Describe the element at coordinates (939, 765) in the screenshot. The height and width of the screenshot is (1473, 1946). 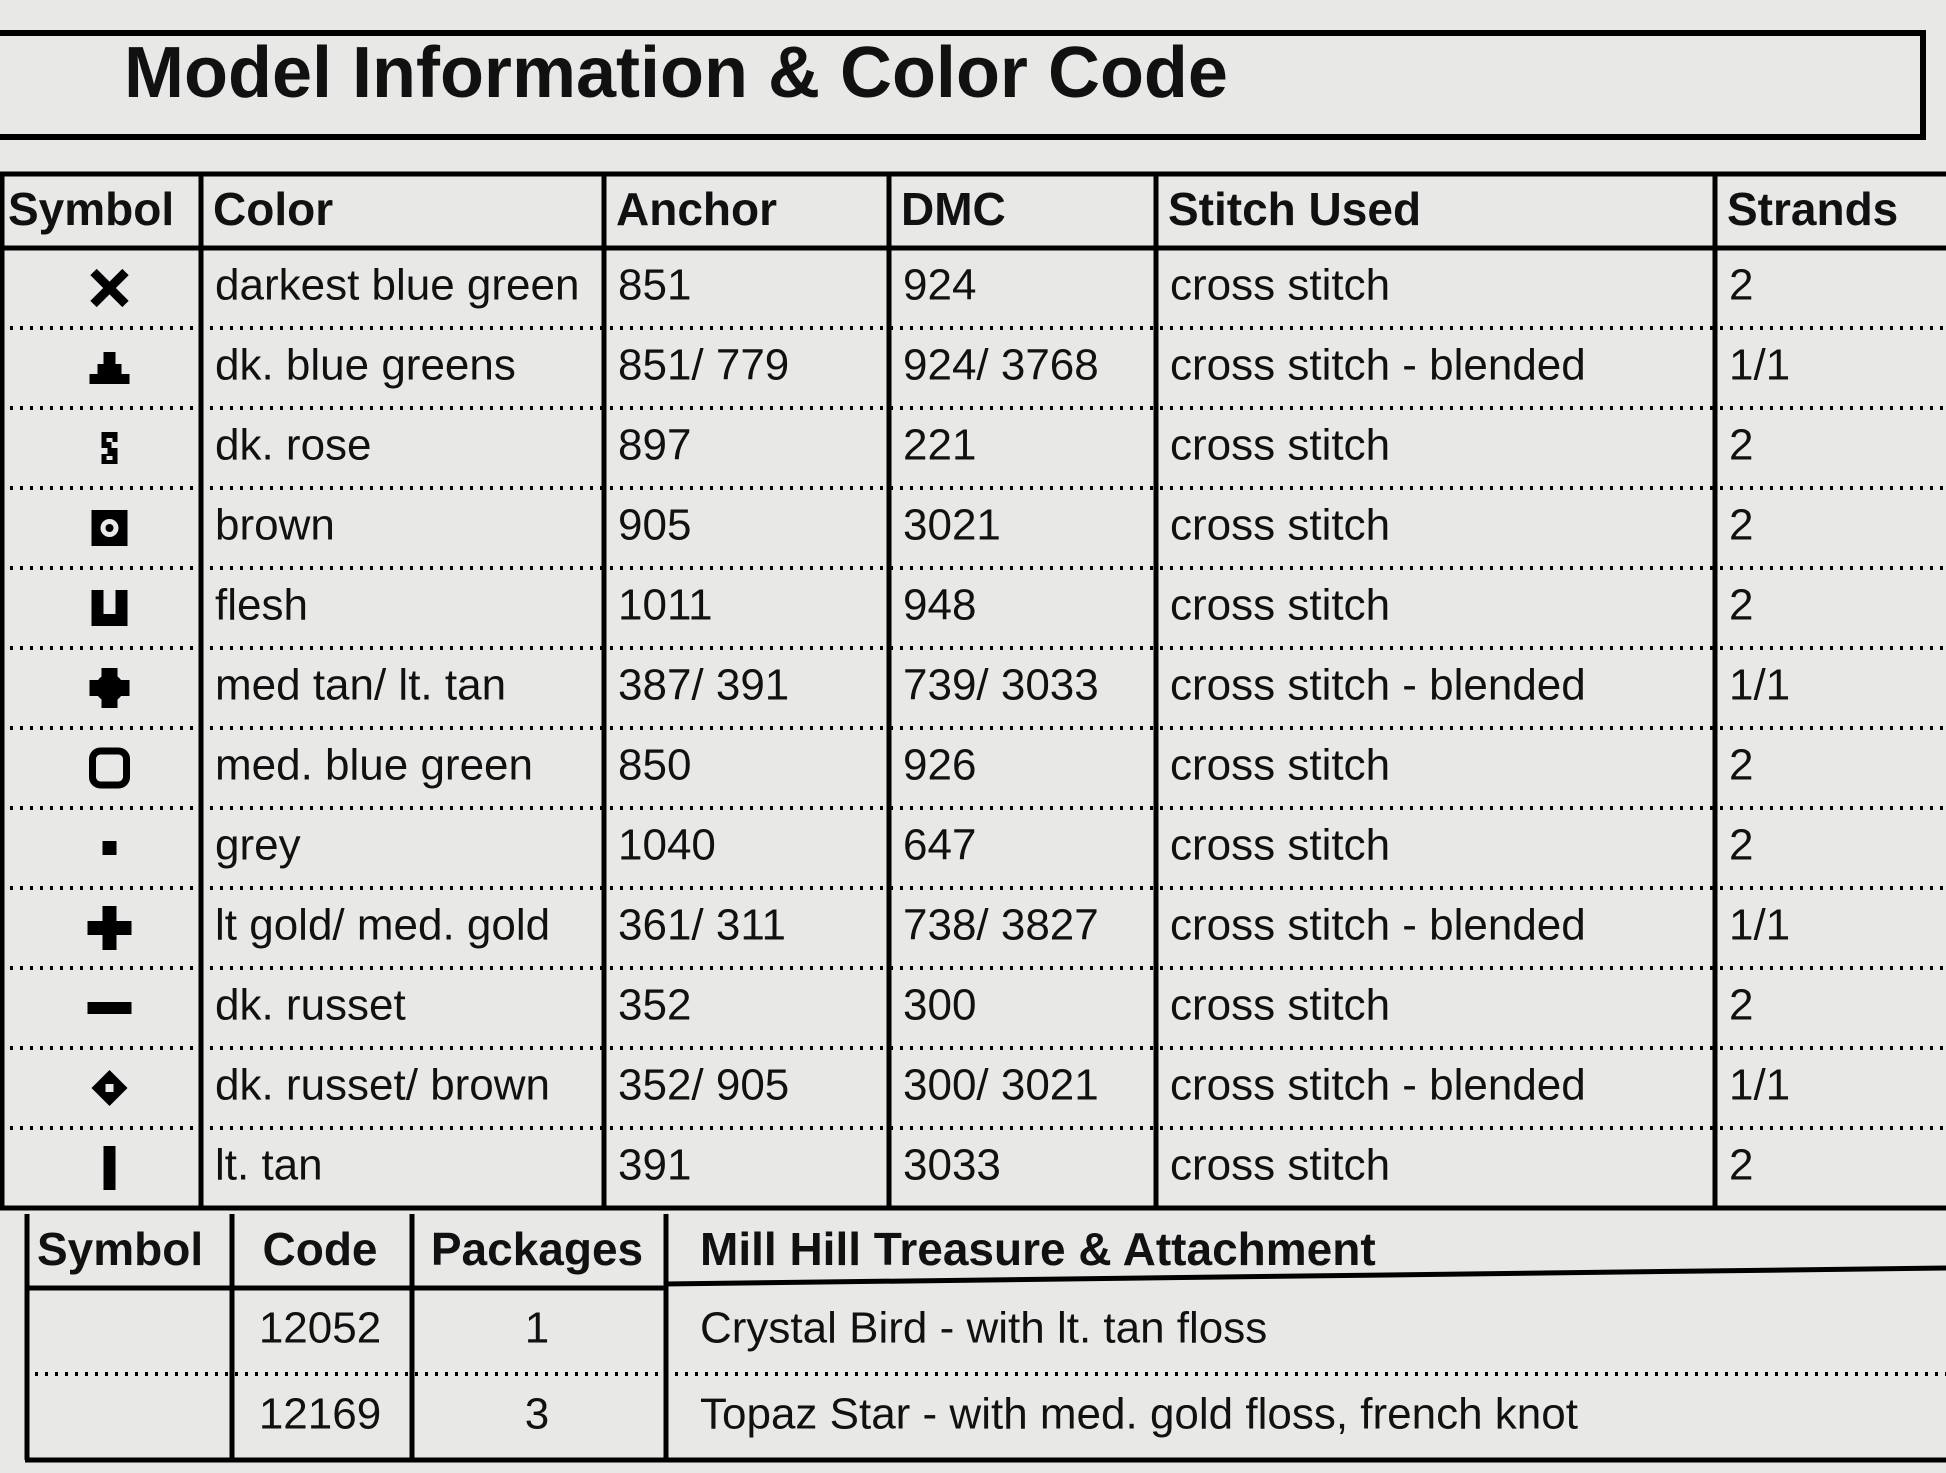
I see `cell: 926` at that location.